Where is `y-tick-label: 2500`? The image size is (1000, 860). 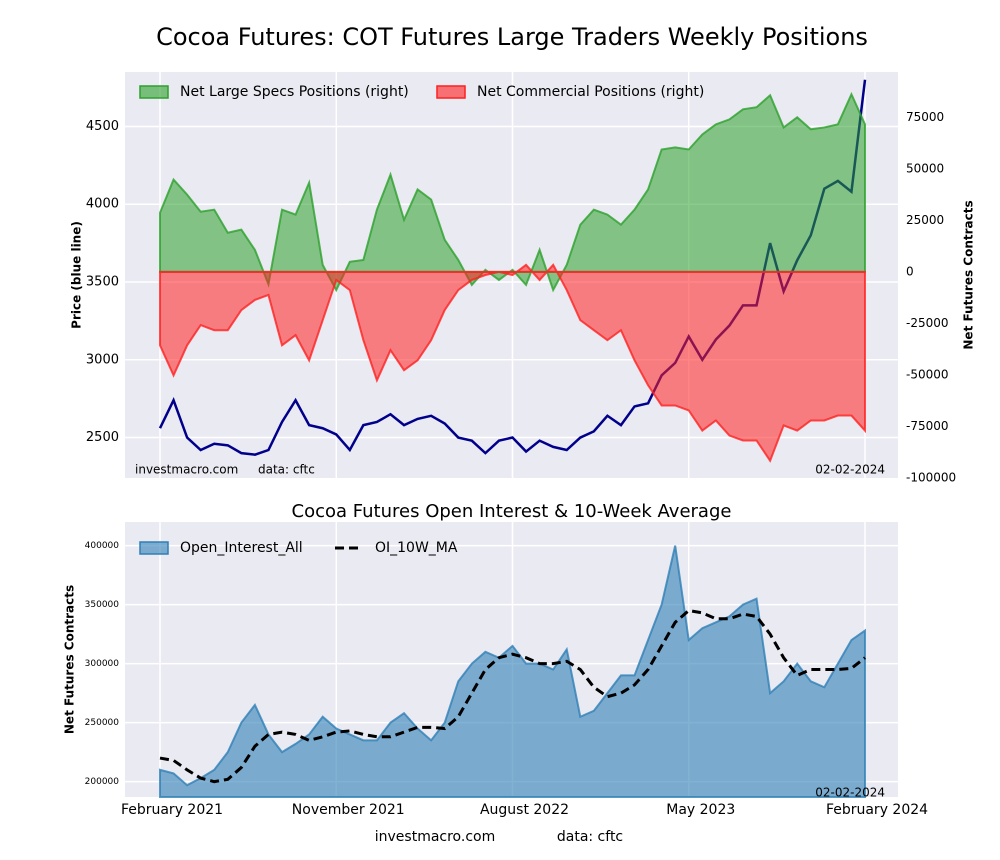 y-tick-label: 2500 is located at coordinates (102, 437).